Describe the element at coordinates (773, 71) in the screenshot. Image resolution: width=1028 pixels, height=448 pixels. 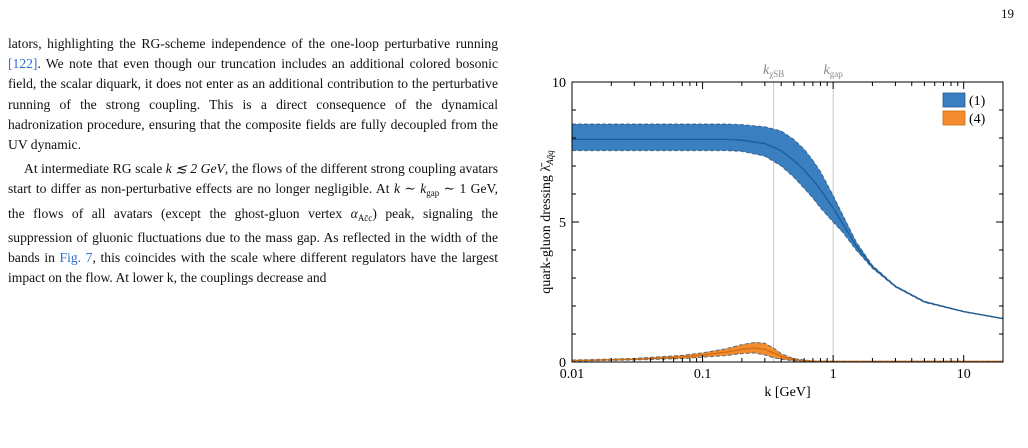
I see `vline-label-1: kχSB` at that location.